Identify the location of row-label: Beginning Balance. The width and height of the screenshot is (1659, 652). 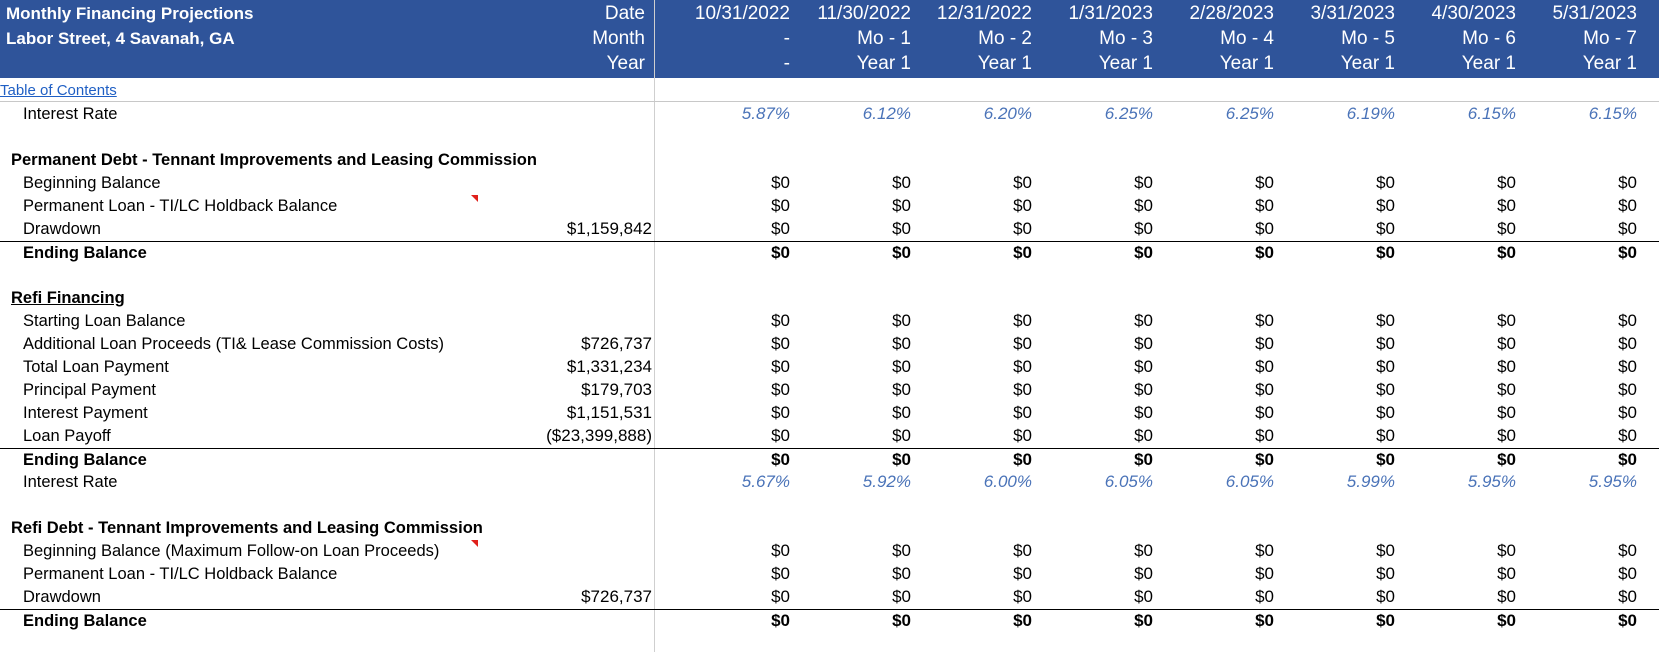
(92, 183).